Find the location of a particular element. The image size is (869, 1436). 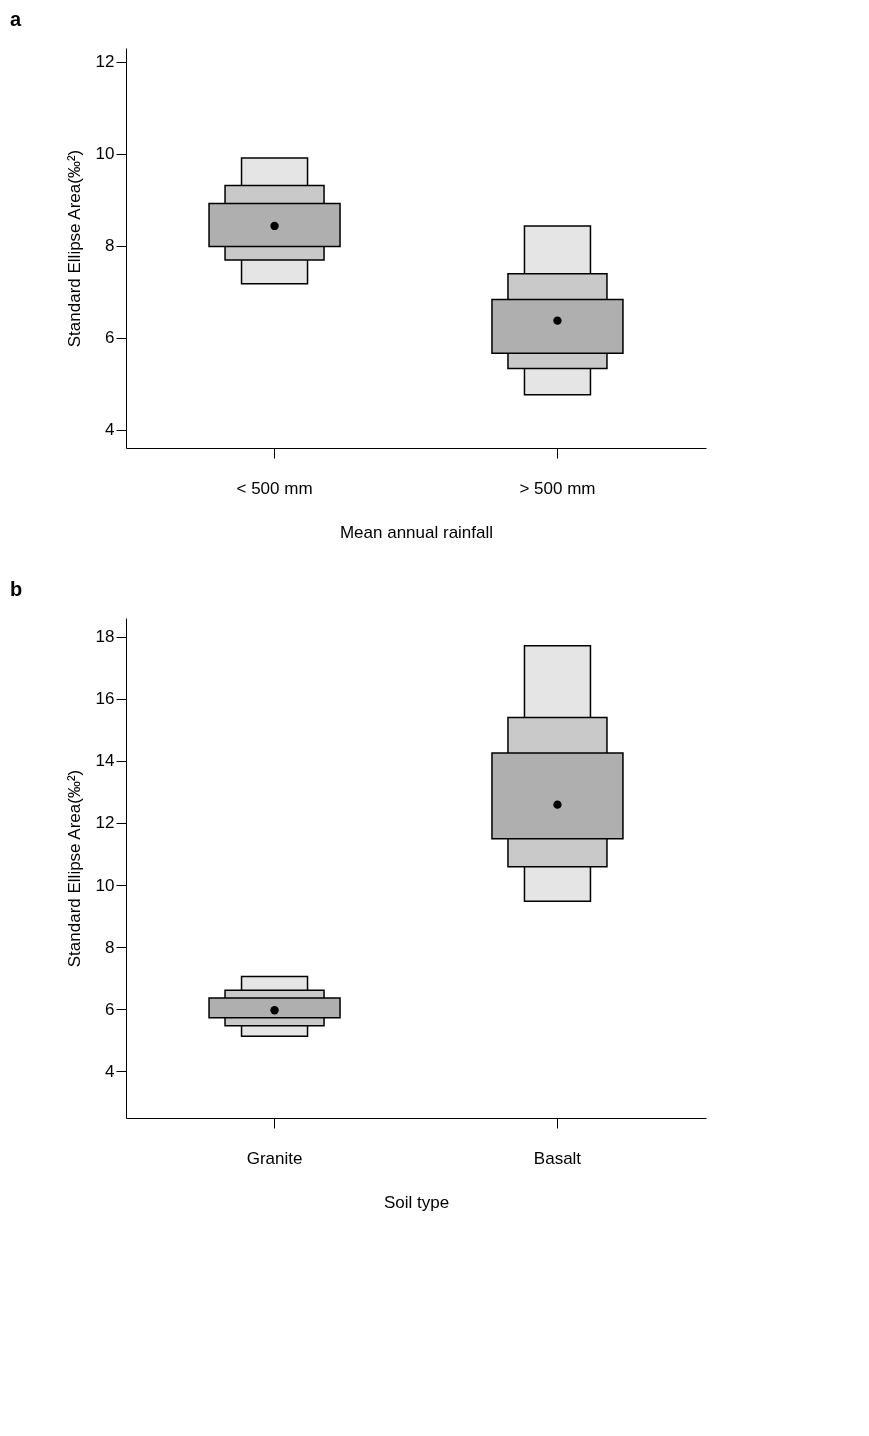

x-tick-label: Granite is located at coordinates (274, 1158).